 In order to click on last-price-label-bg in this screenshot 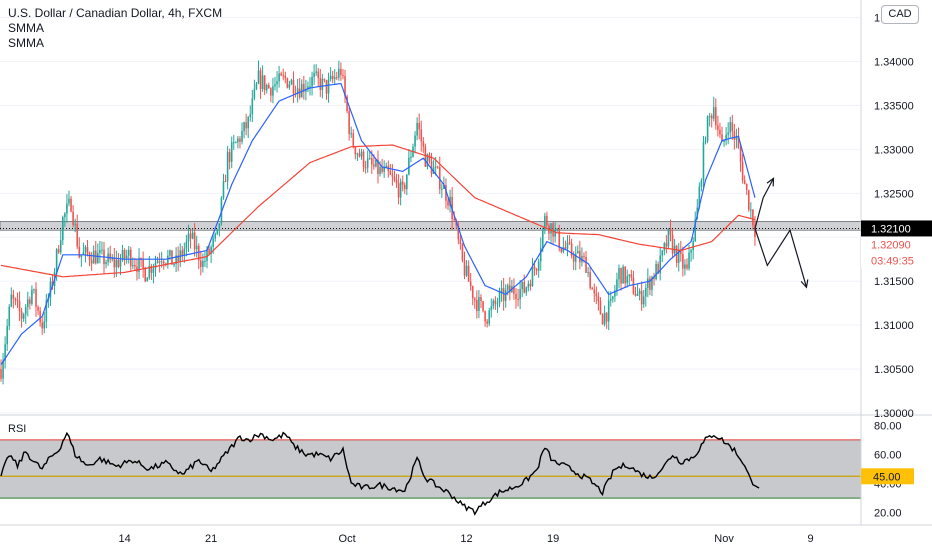, I will do `click(896, 228)`.